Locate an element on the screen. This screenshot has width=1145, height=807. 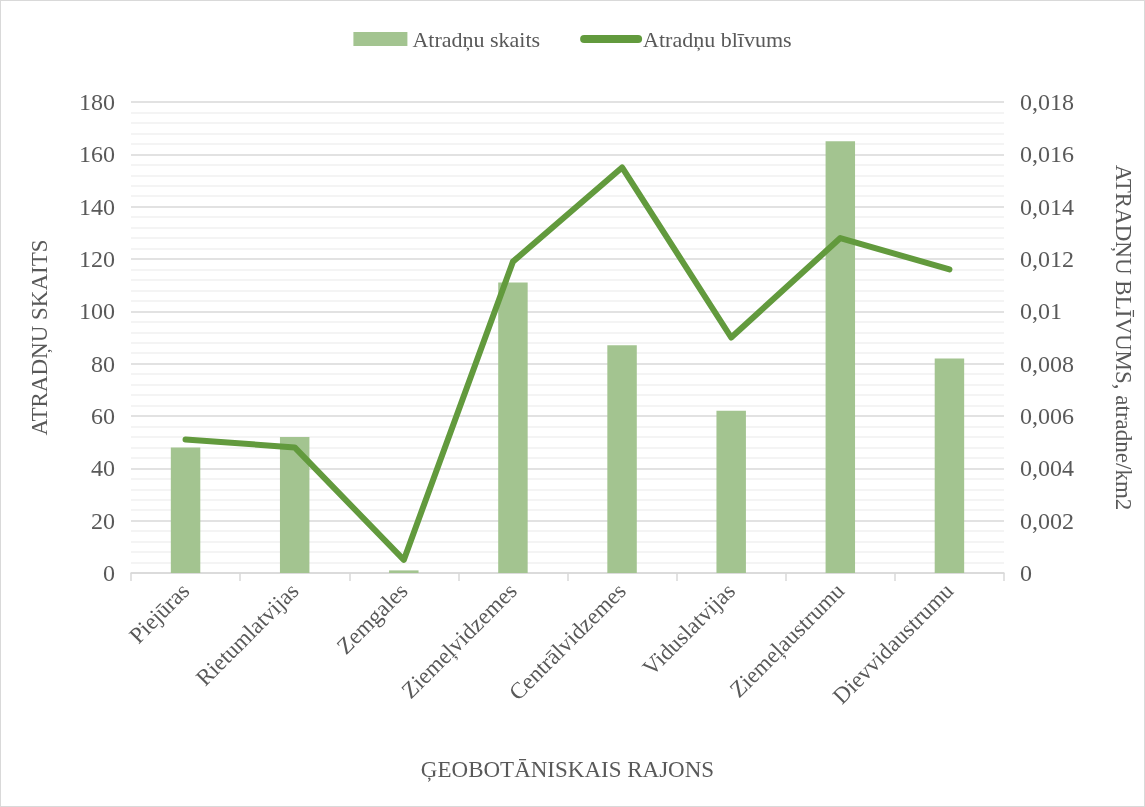
y-tick-label: 180 is located at coordinates (97, 102).